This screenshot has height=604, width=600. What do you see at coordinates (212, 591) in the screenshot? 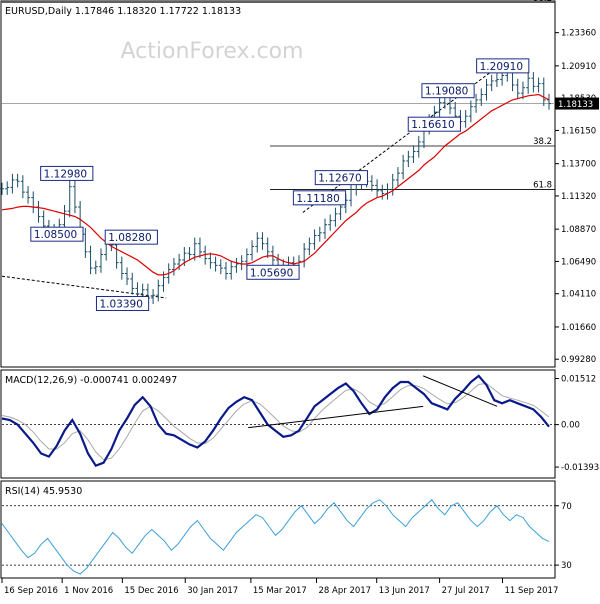
I see `x-tick-label: 30 Jan 2017` at bounding box center [212, 591].